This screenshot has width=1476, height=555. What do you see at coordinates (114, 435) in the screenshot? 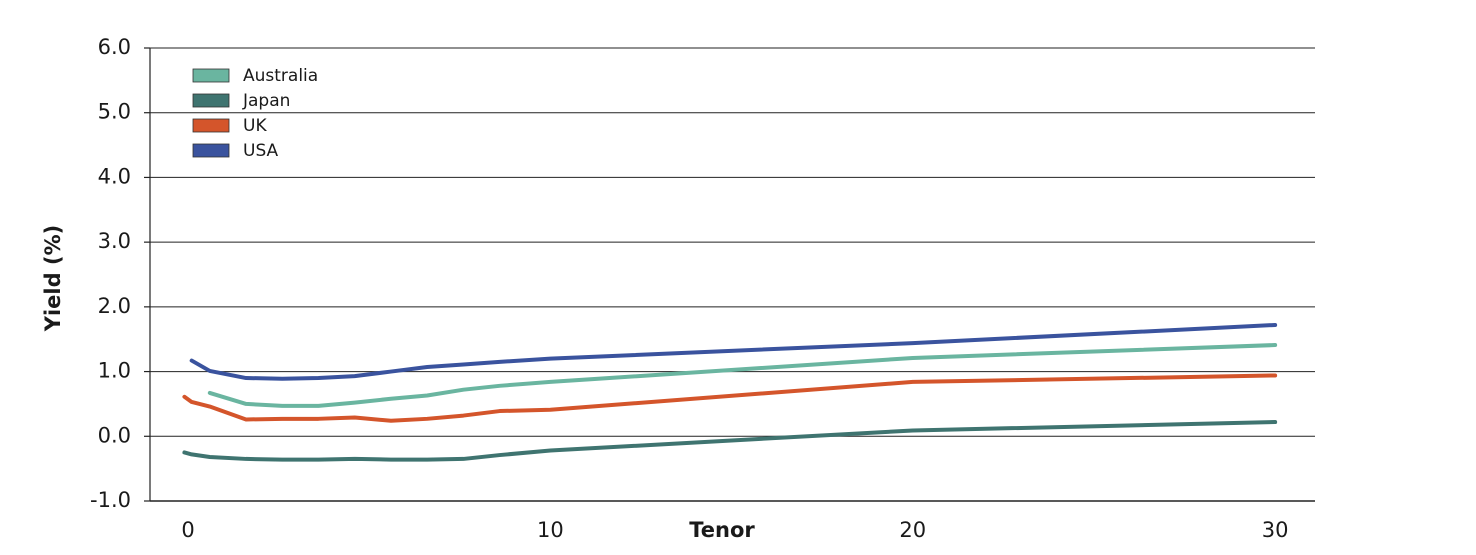
I see `y-tick-label: 0.0` at bounding box center [114, 435].